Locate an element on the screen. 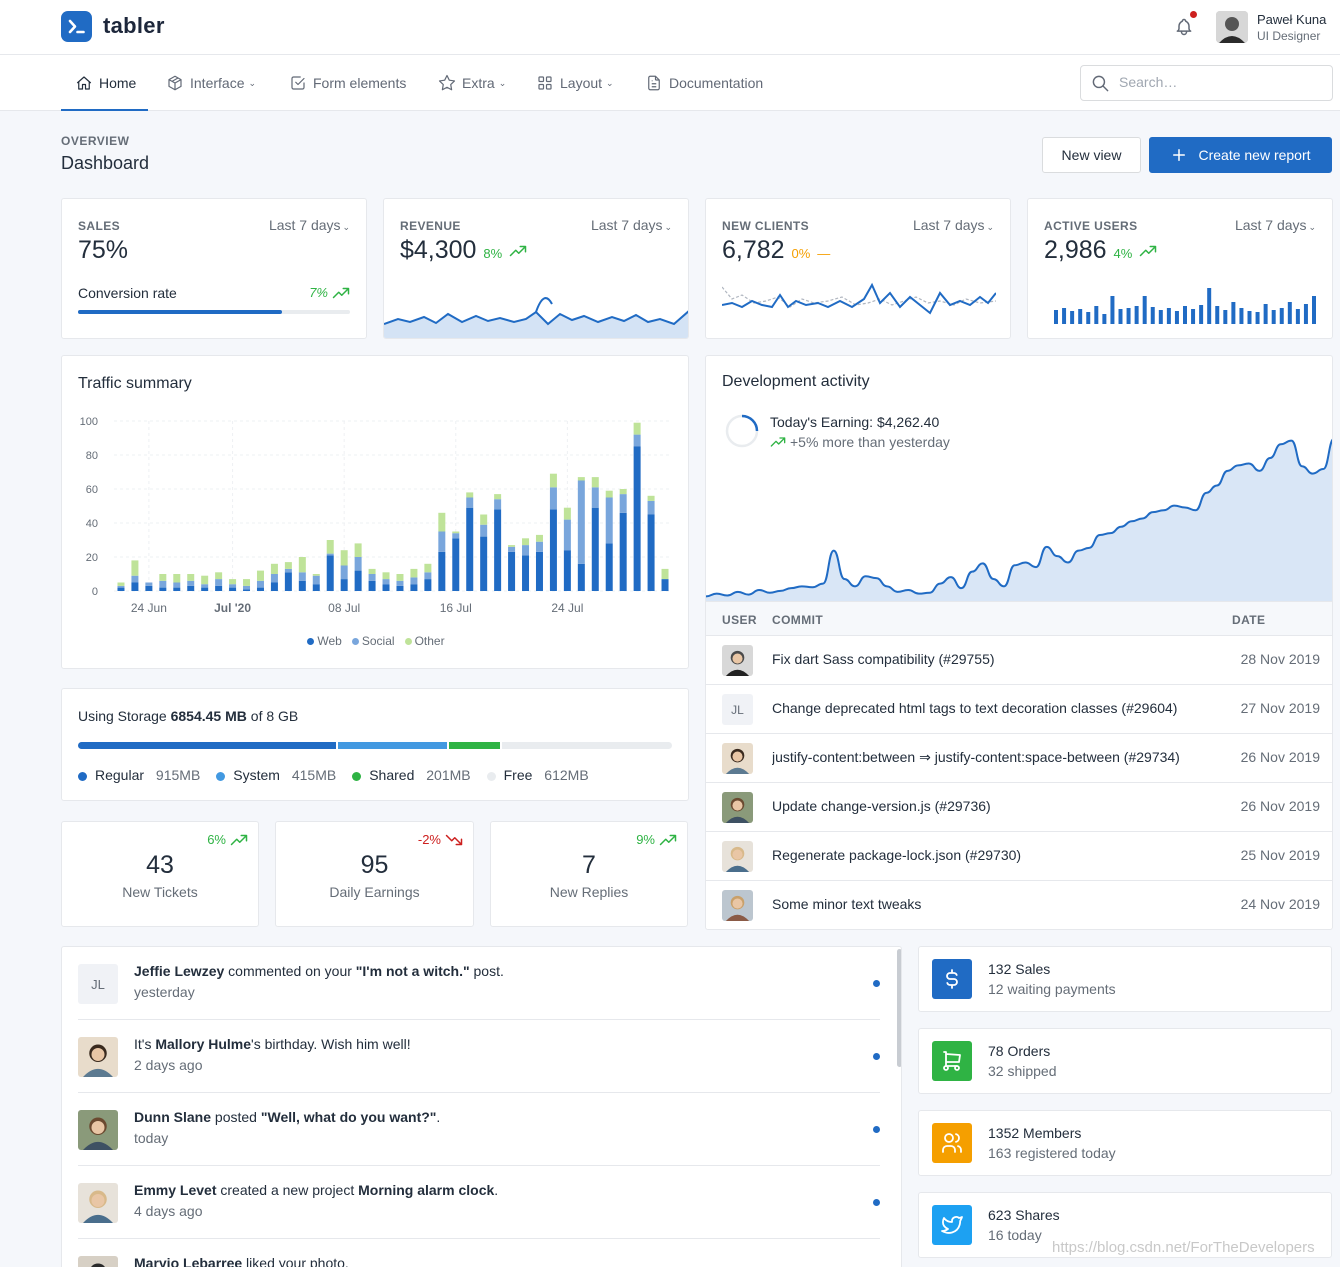 The width and height of the screenshot is (1340, 1267). commit-row: Some minor text tweaks 24 Nov 2019 is located at coordinates (1019, 905).